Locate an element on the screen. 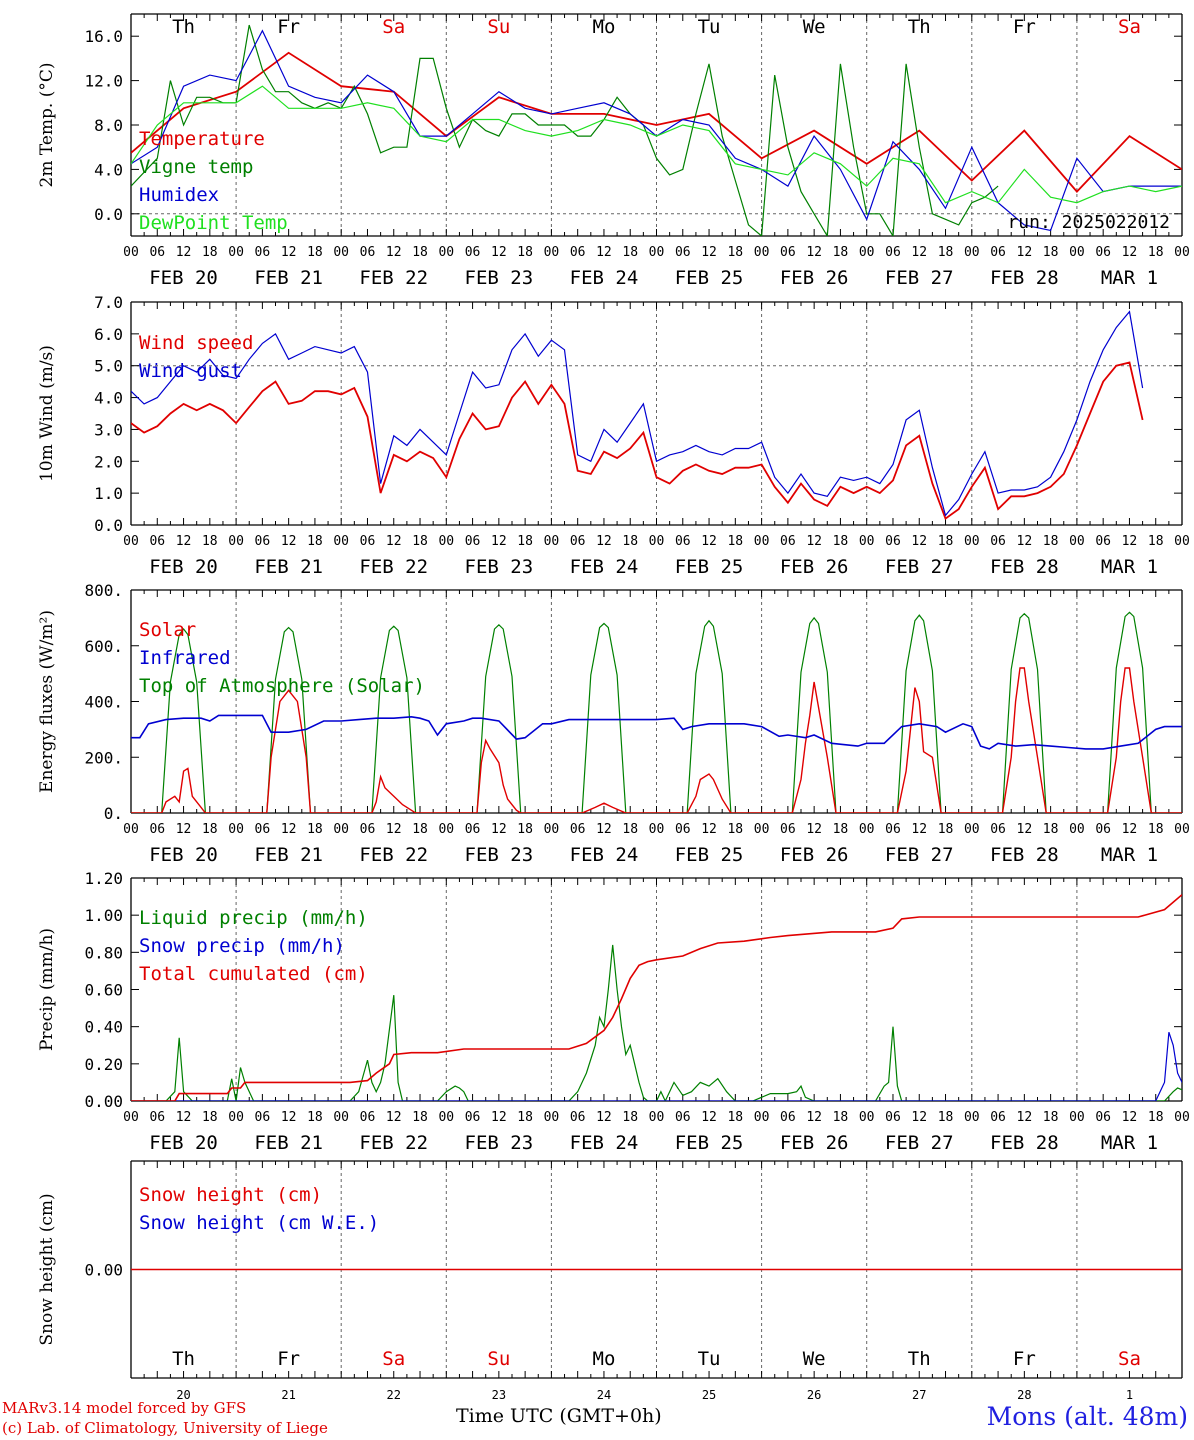  y-tick-label: 0.0 is located at coordinates (108, 525).